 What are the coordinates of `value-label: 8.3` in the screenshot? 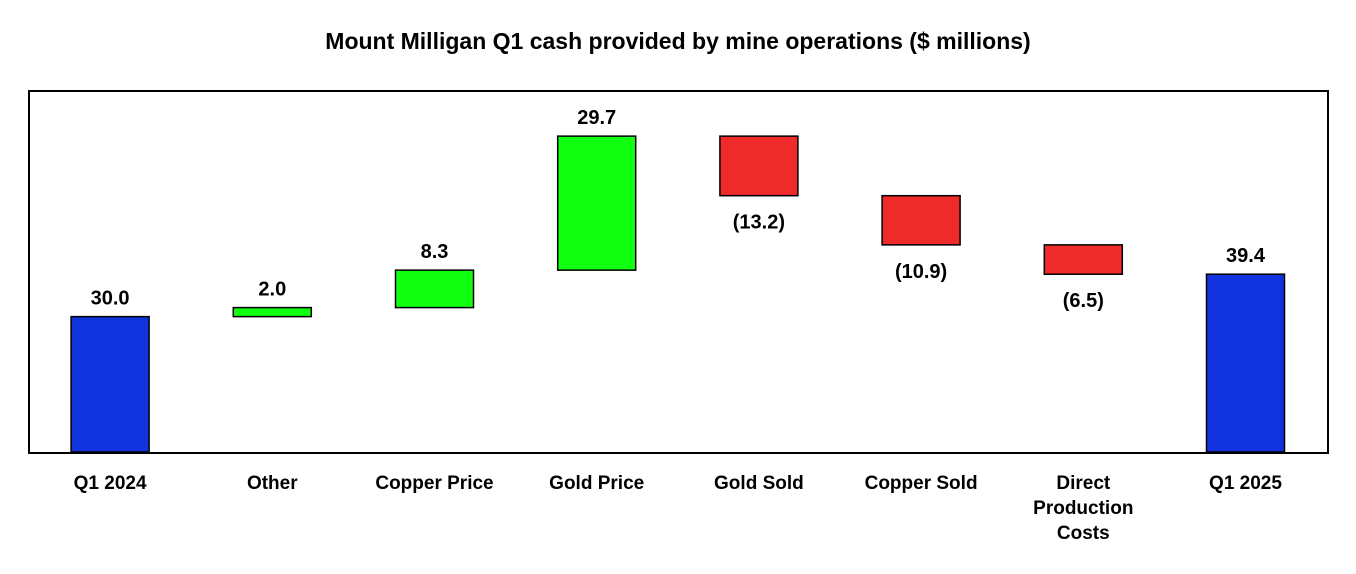 It's located at (435, 252).